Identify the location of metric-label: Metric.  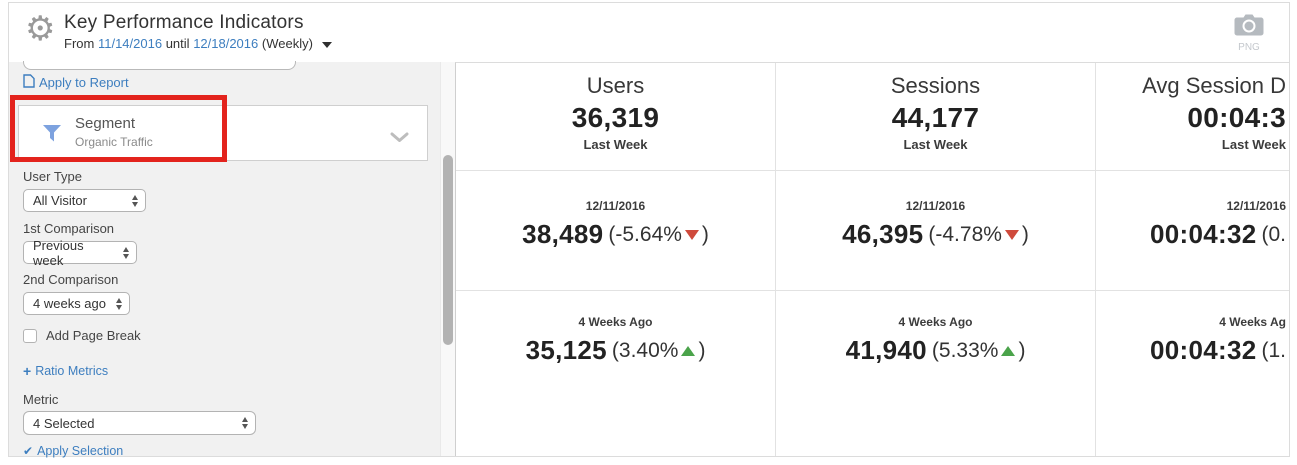
(41, 399).